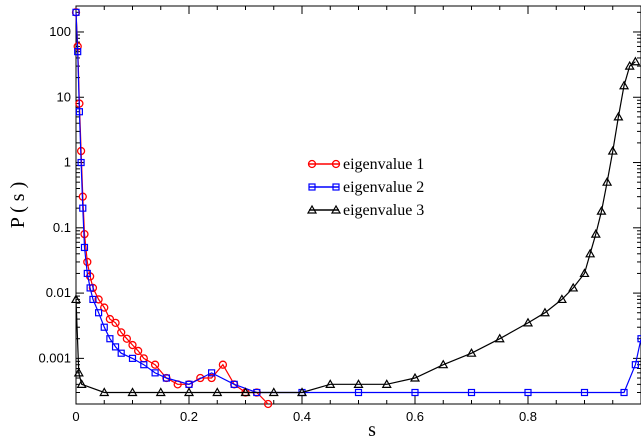  I want to click on x-tick-label: 0.8, so click(528, 416).